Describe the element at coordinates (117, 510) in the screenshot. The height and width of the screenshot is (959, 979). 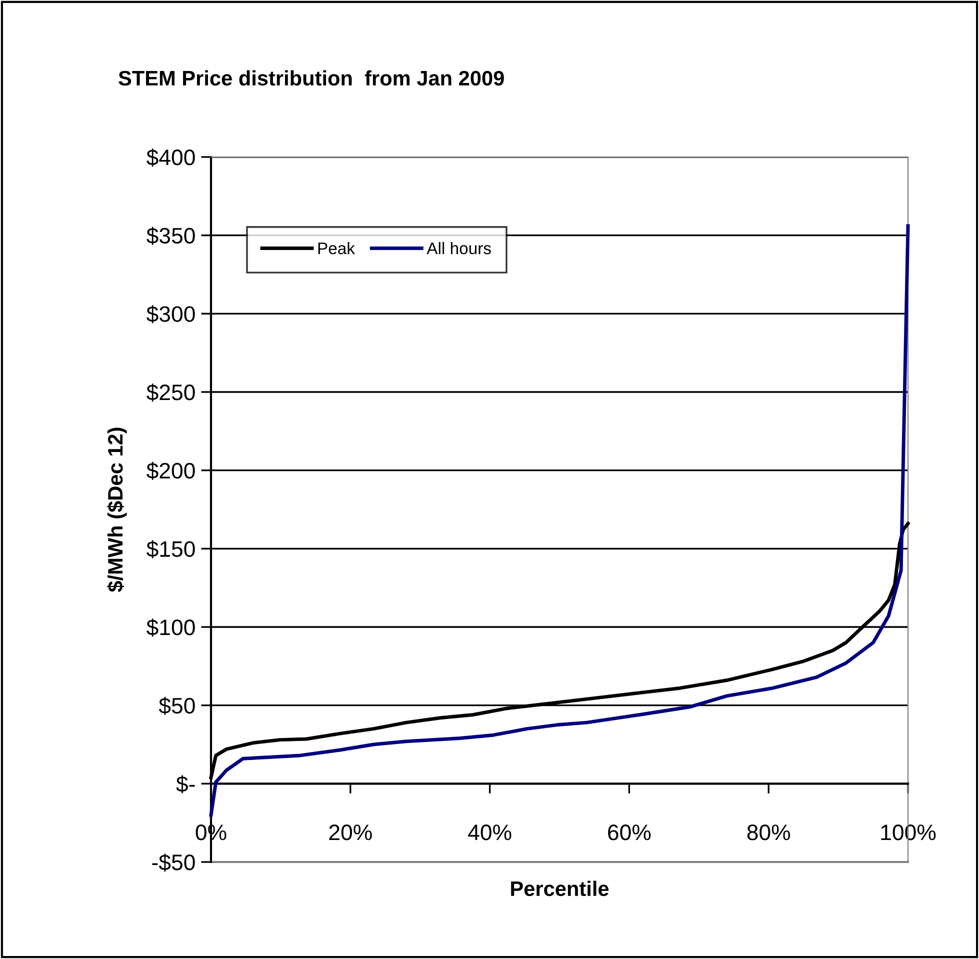
I see `y-axis-title: $/MWh ($Dec 12)` at that location.